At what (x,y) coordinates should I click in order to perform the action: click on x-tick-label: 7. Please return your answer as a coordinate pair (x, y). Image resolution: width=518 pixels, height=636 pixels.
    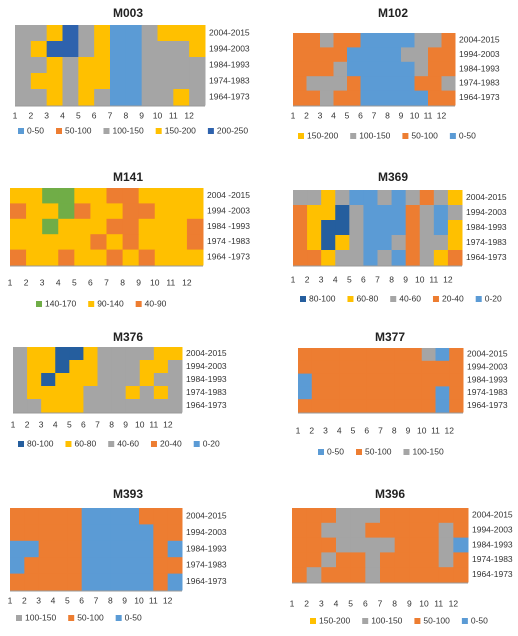
    Looking at the image, I should click on (110, 115).